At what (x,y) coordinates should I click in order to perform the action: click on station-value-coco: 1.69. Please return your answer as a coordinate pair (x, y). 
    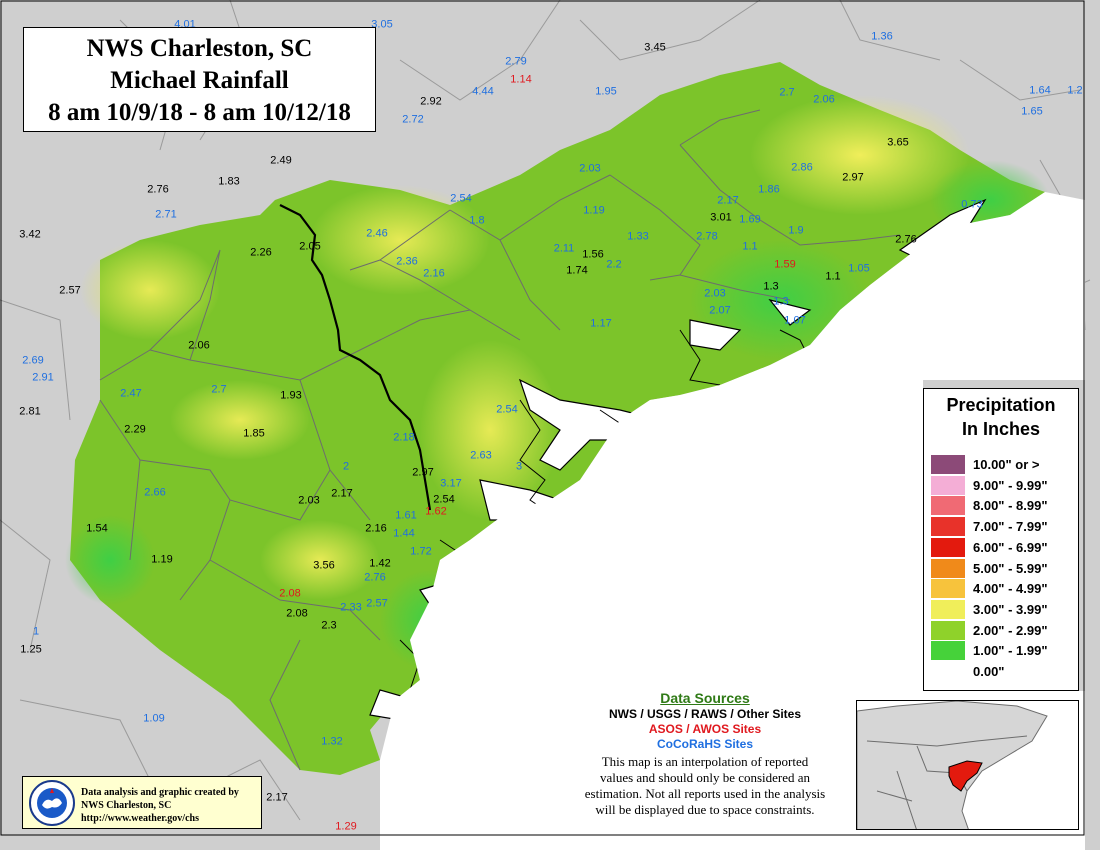
    Looking at the image, I should click on (750, 219).